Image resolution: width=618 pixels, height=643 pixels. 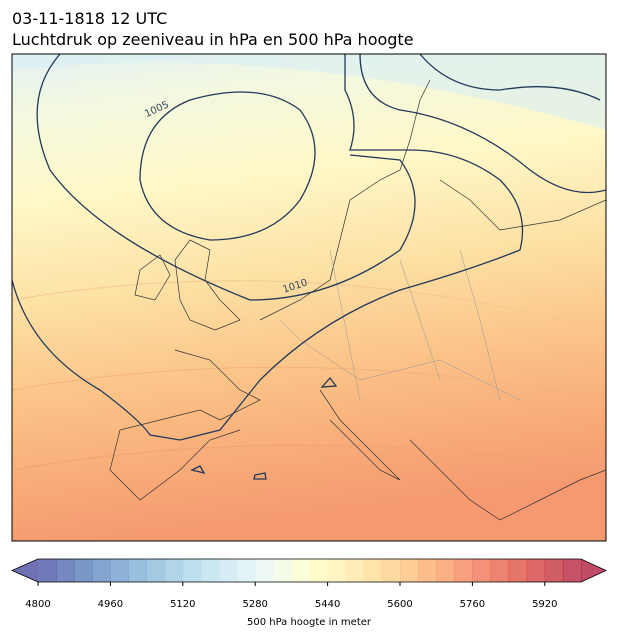 I want to click on colorbar: 4800 4960 5120 5280 5440 5600 5760 5920, so click(x=309, y=584).